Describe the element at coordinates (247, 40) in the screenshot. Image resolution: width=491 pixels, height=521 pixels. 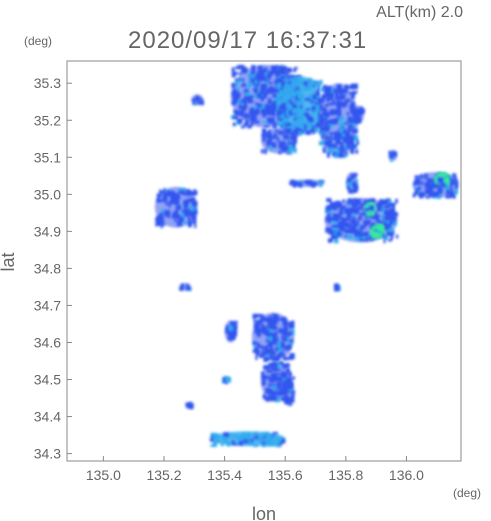
I see `chart-title: 2020/09/17 16:37:31` at that location.